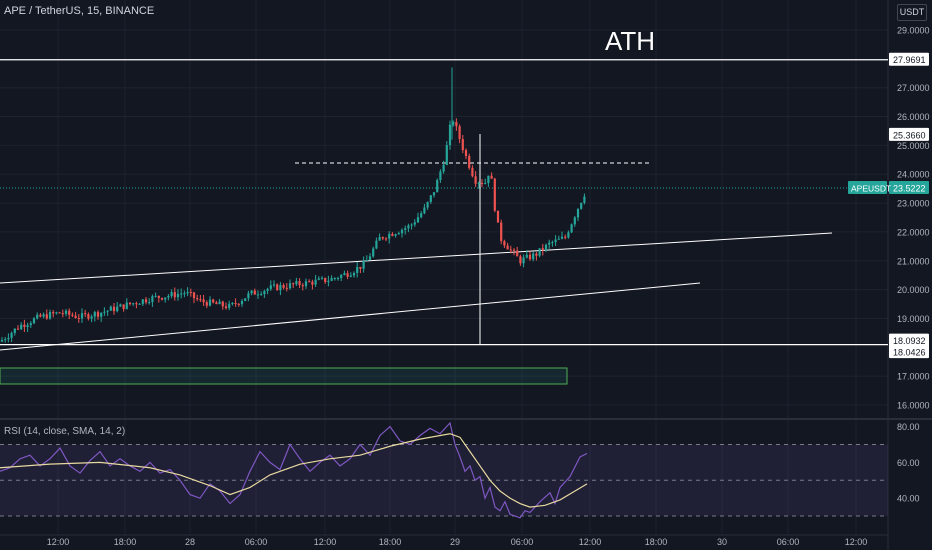  I want to click on rsi-ma-line, so click(294, 470).